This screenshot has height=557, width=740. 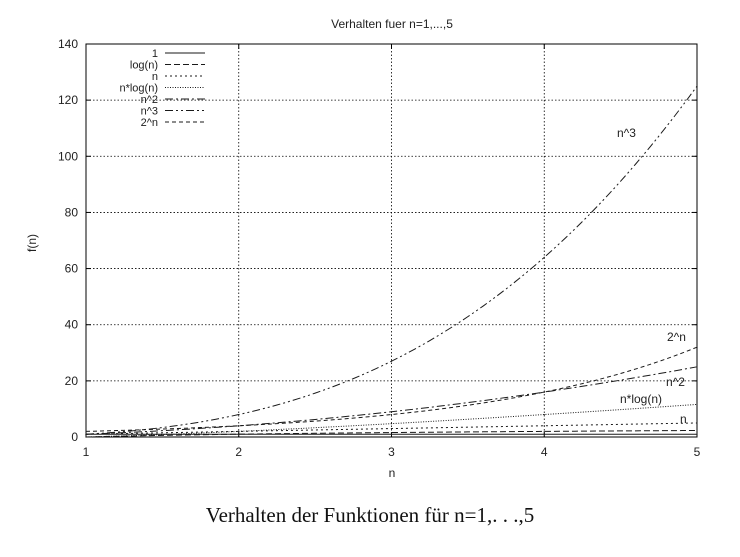 What do you see at coordinates (149, 100) in the screenshot?
I see `legend-label-n-pow-2: n^2` at bounding box center [149, 100].